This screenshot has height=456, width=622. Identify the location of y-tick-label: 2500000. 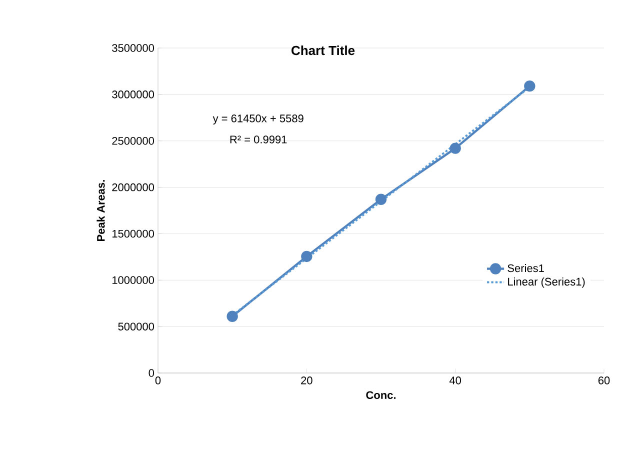
(133, 140).